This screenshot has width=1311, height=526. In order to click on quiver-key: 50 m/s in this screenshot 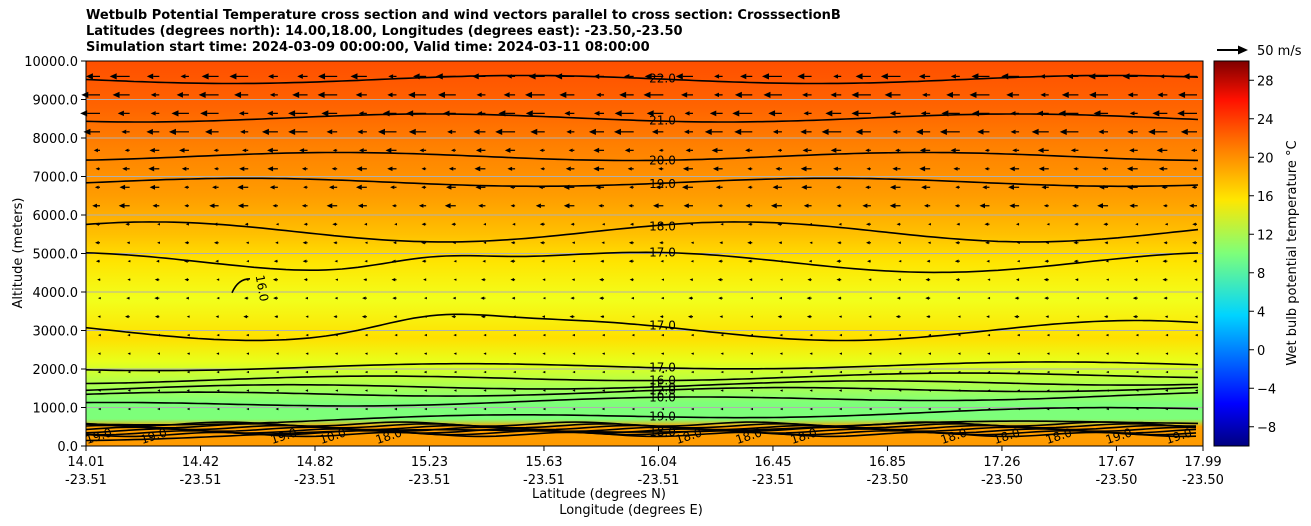, I will do `click(1259, 51)`.